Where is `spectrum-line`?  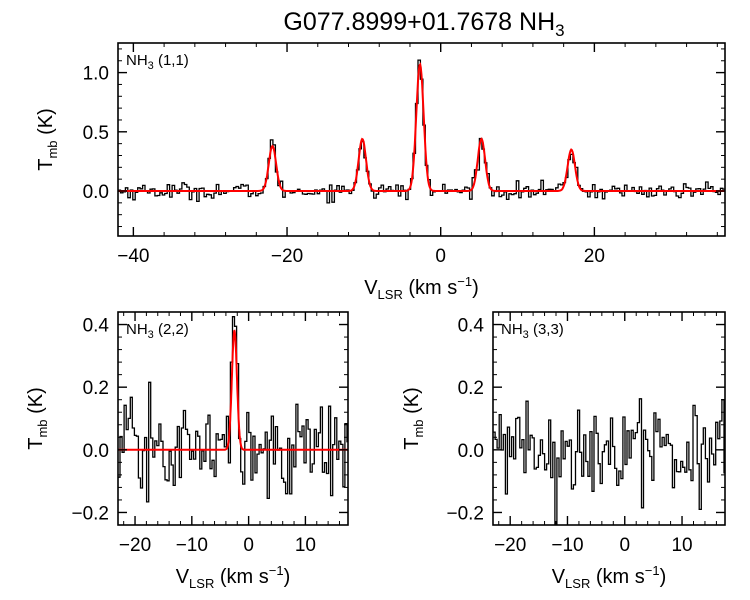 spectrum-line is located at coordinates (609, 461).